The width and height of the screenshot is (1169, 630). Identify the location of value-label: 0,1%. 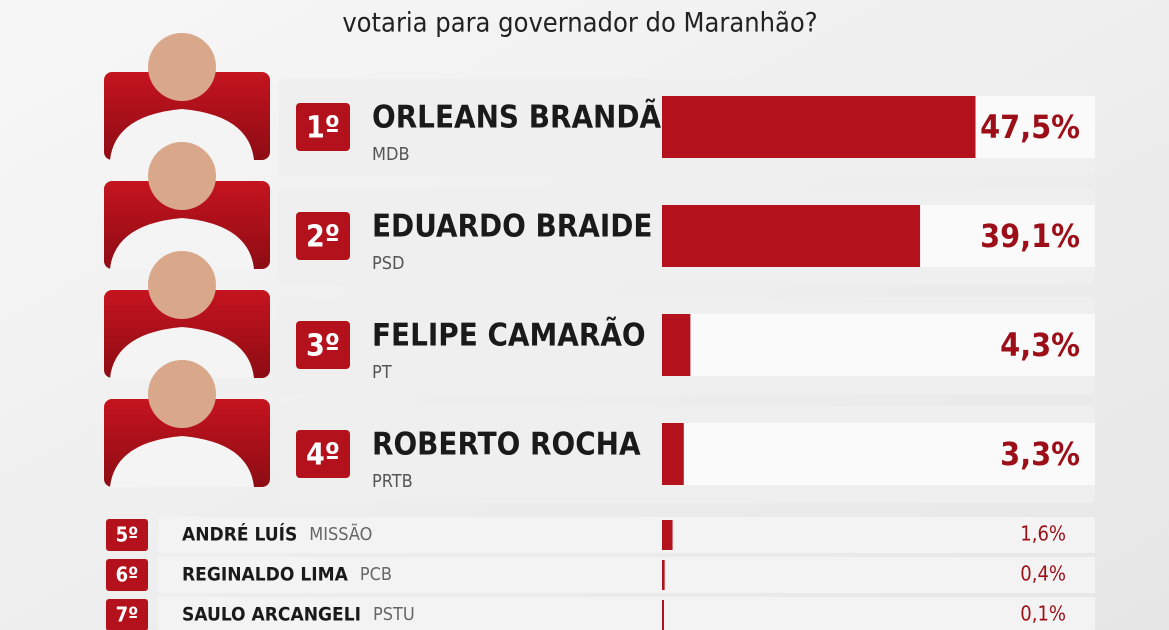
(1043, 614).